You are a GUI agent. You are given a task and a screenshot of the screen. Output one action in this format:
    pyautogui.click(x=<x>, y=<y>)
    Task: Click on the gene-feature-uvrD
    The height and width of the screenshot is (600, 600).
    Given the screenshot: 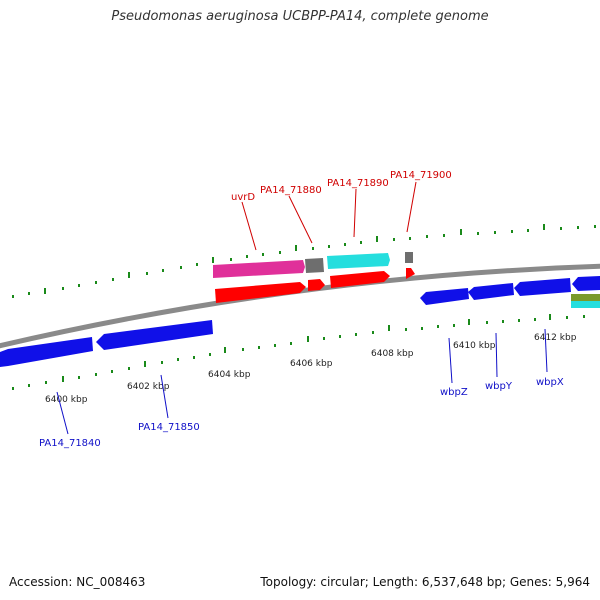 What is the action you would take?
    pyautogui.click(x=259, y=269)
    